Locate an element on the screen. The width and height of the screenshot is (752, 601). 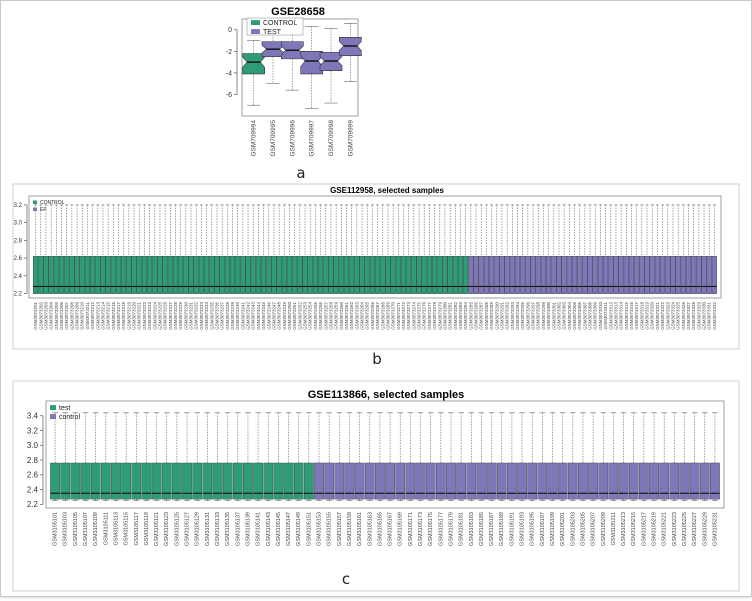
x-tick-label: GSM3105145 is located at coordinates (279, 529).